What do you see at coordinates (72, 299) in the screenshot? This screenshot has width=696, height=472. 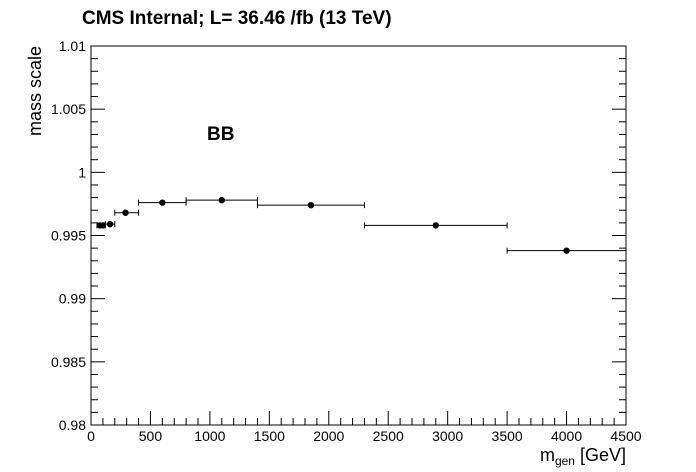 I see `y-tick-label: 0.99` at bounding box center [72, 299].